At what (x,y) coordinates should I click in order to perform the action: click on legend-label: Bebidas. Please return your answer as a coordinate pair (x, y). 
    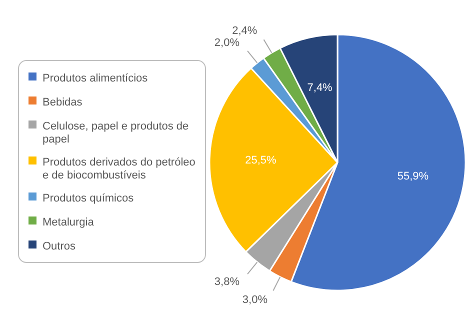
    Looking at the image, I should click on (62, 102).